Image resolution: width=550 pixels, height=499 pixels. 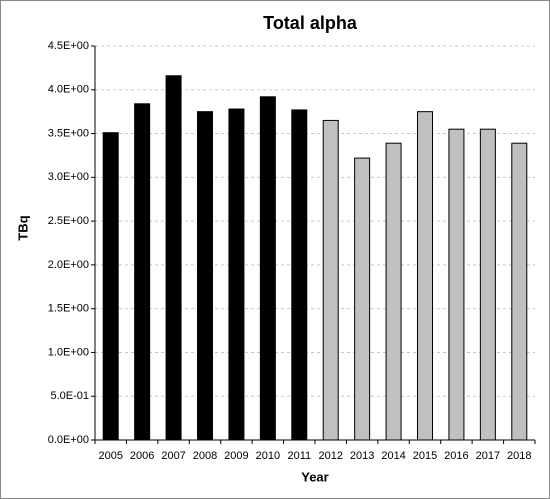 I want to click on y-tick-label: 3.5E+00, so click(x=68, y=133).